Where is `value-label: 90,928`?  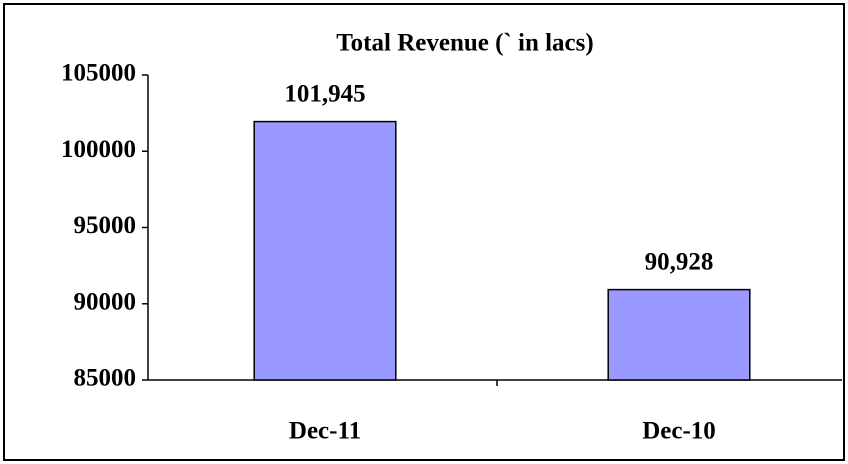
value-label: 90,928 is located at coordinates (679, 261).